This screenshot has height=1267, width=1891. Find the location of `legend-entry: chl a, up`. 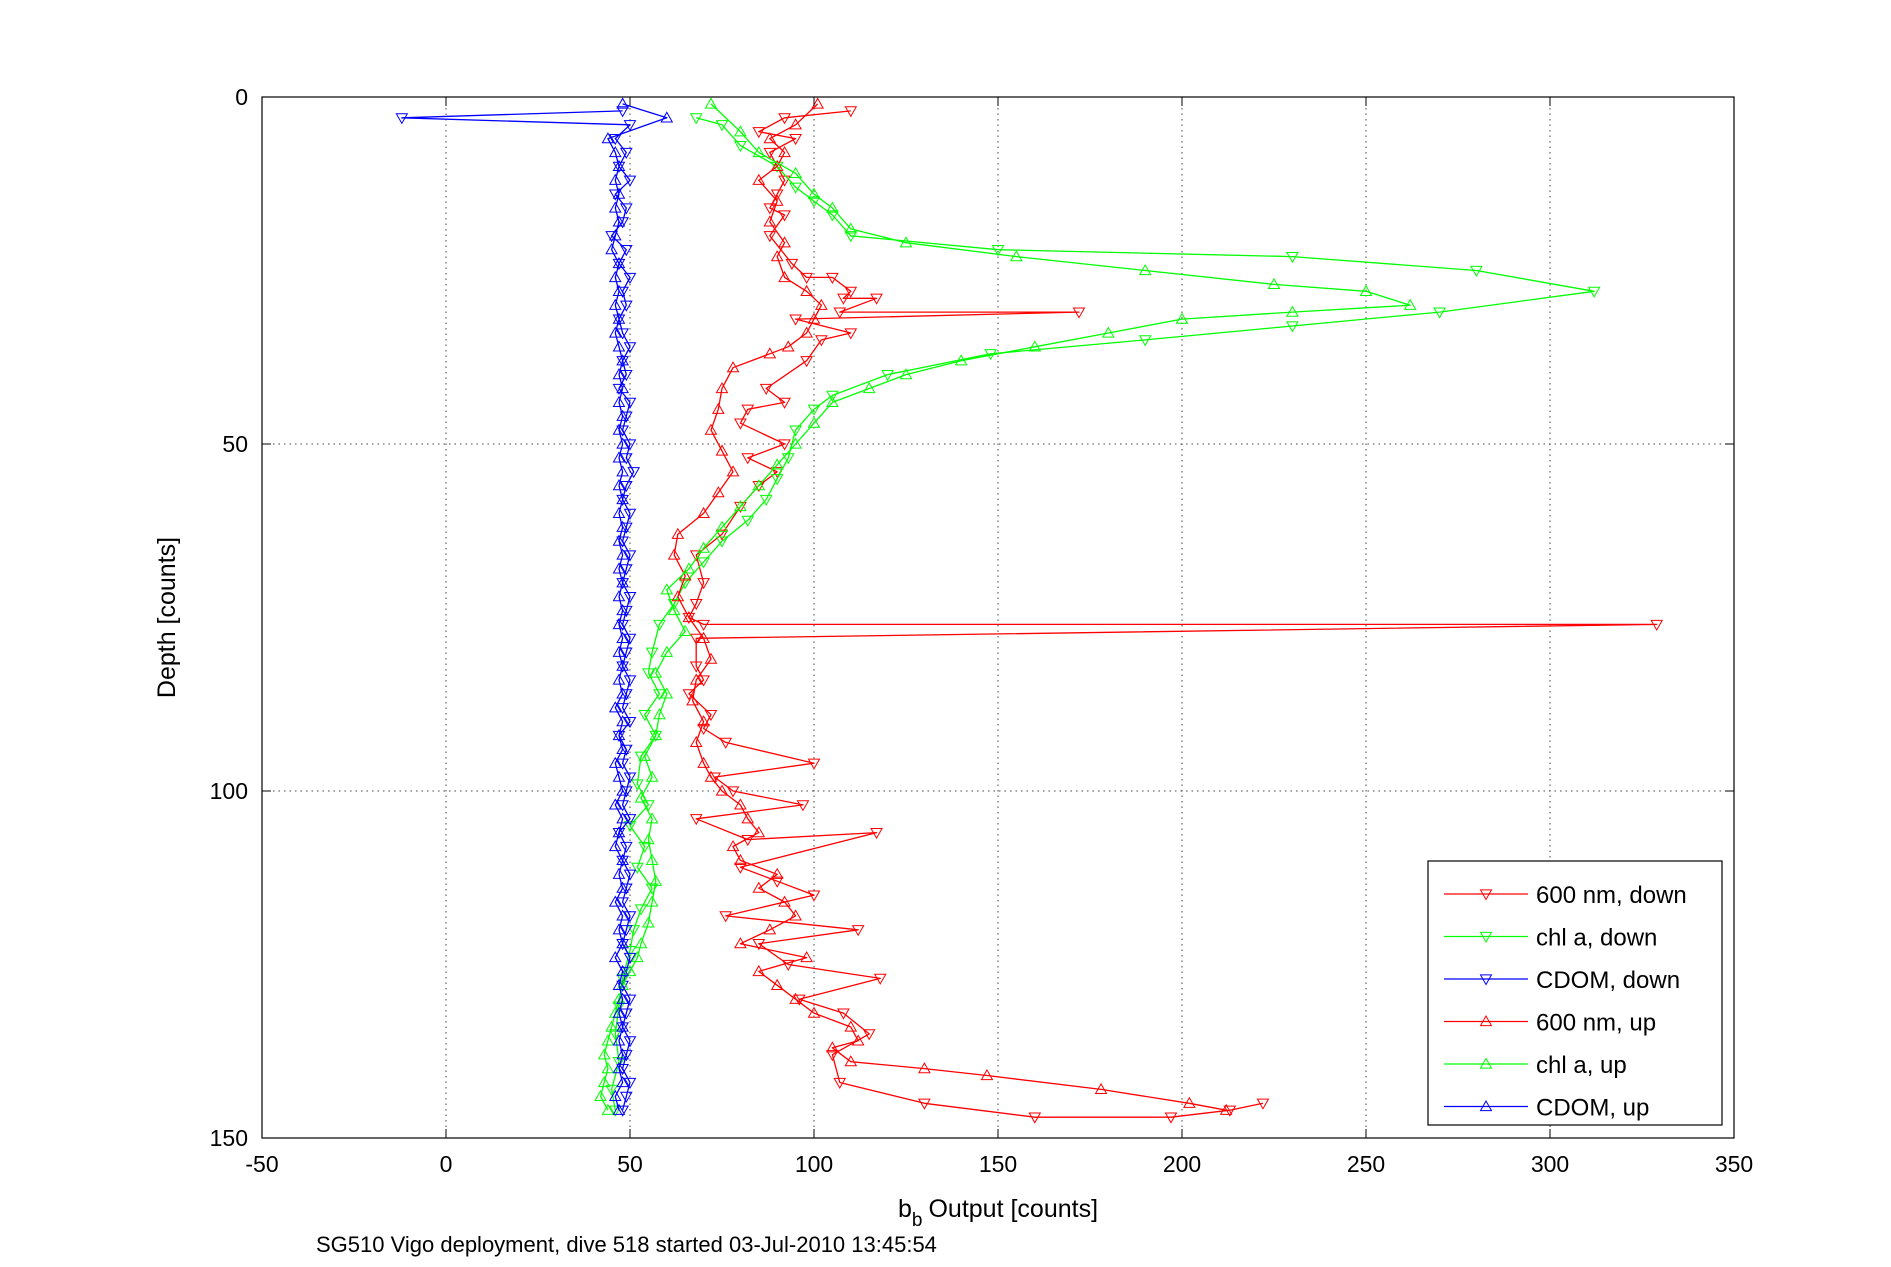

legend-entry: chl a, up is located at coordinates (1535, 1065).